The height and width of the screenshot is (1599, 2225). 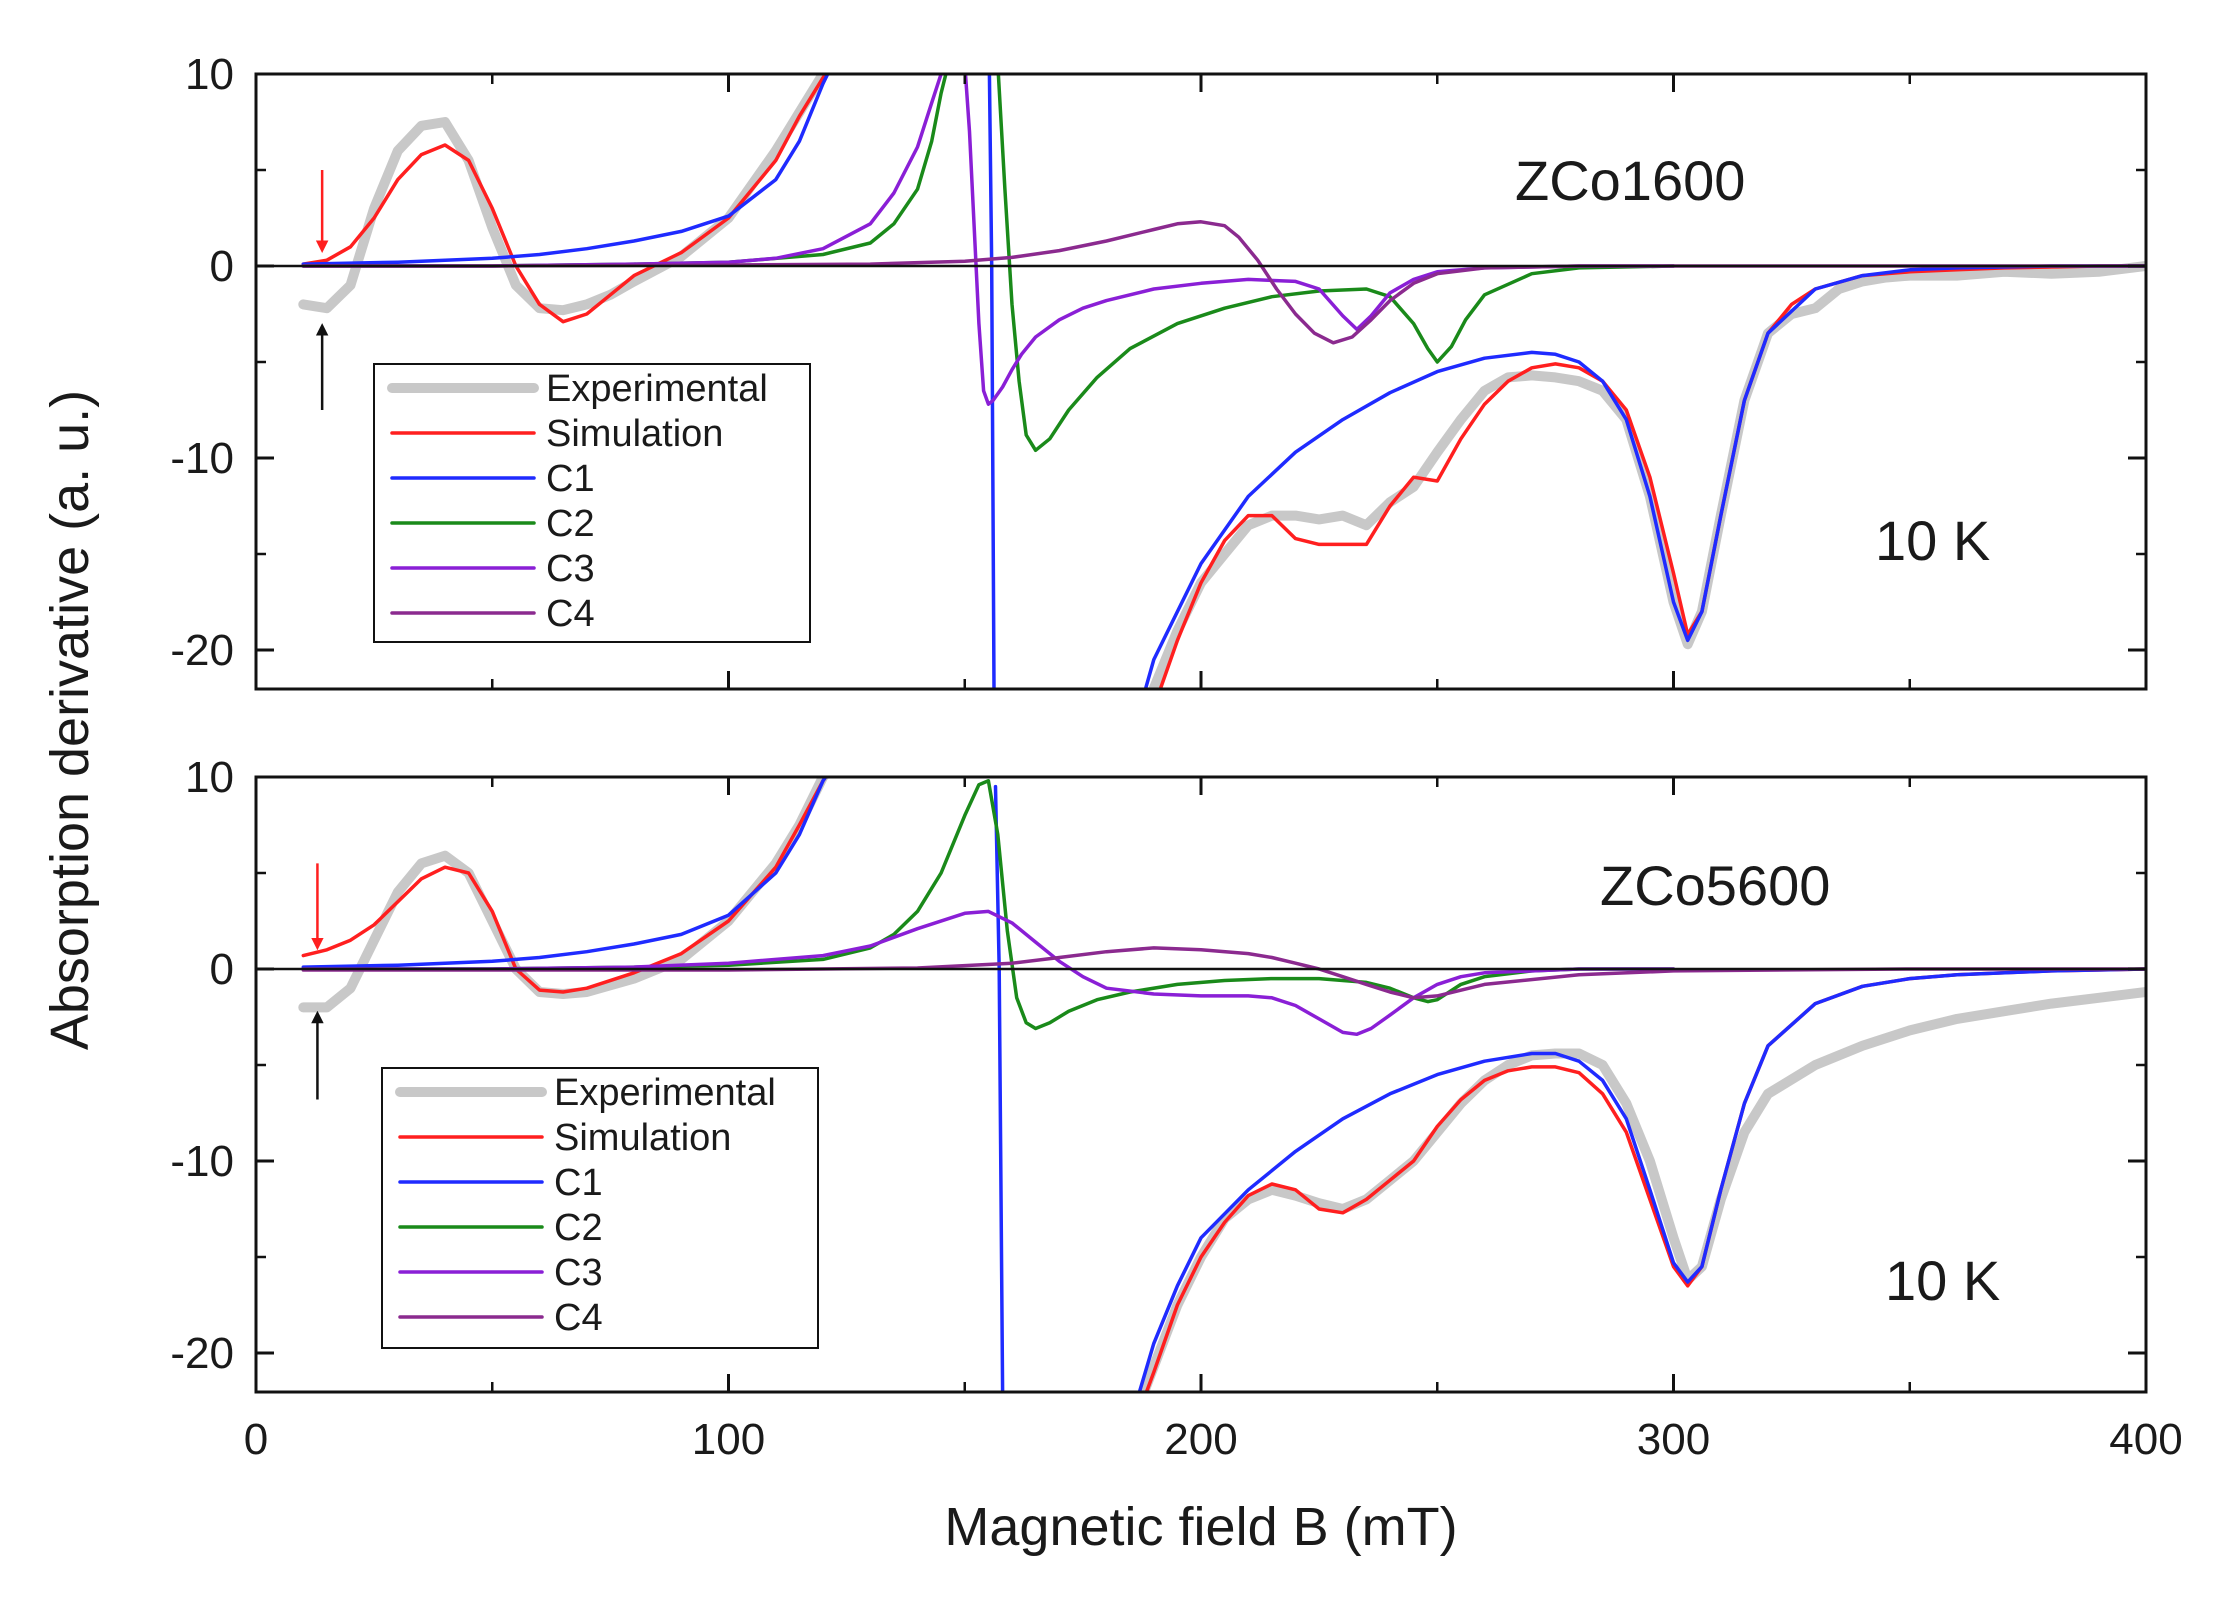 I want to click on bottom-y-tick-label: -20, so click(x=202, y=1353).